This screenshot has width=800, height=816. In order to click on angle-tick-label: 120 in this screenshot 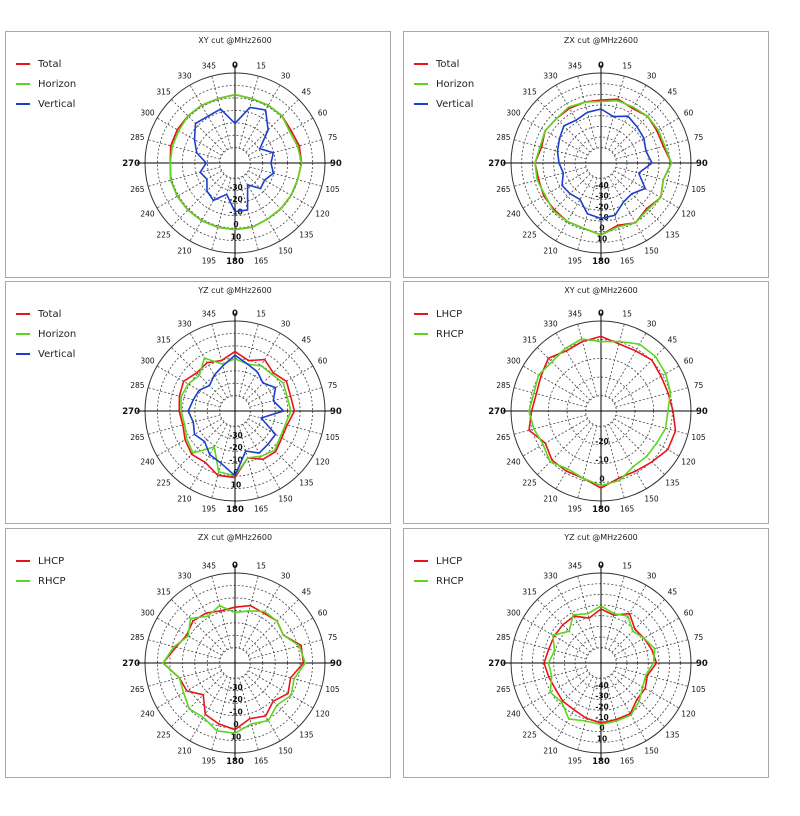, I will do `click(322, 462)`.